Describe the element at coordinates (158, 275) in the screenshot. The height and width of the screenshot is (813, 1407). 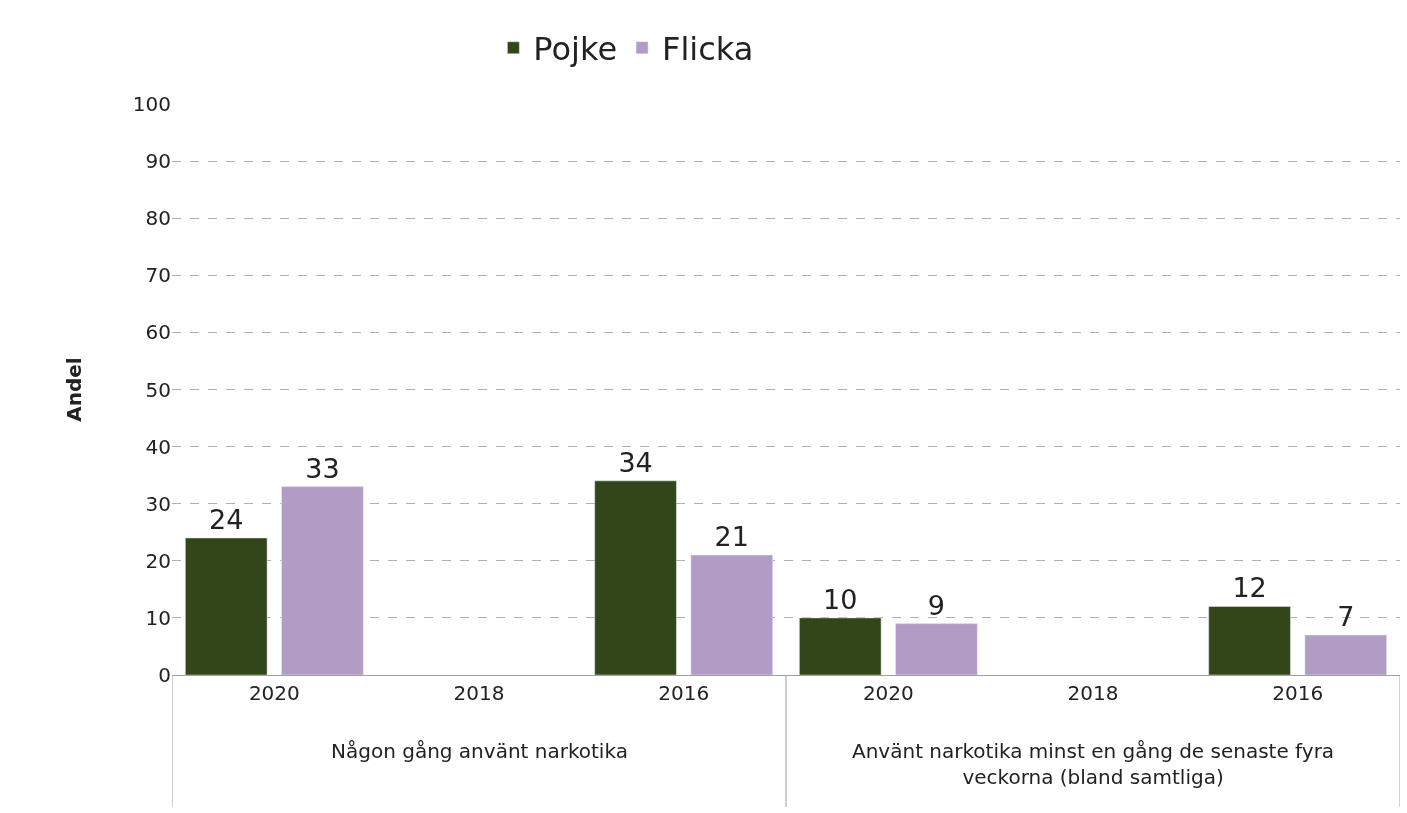
I see `y-tick-label: 70` at that location.